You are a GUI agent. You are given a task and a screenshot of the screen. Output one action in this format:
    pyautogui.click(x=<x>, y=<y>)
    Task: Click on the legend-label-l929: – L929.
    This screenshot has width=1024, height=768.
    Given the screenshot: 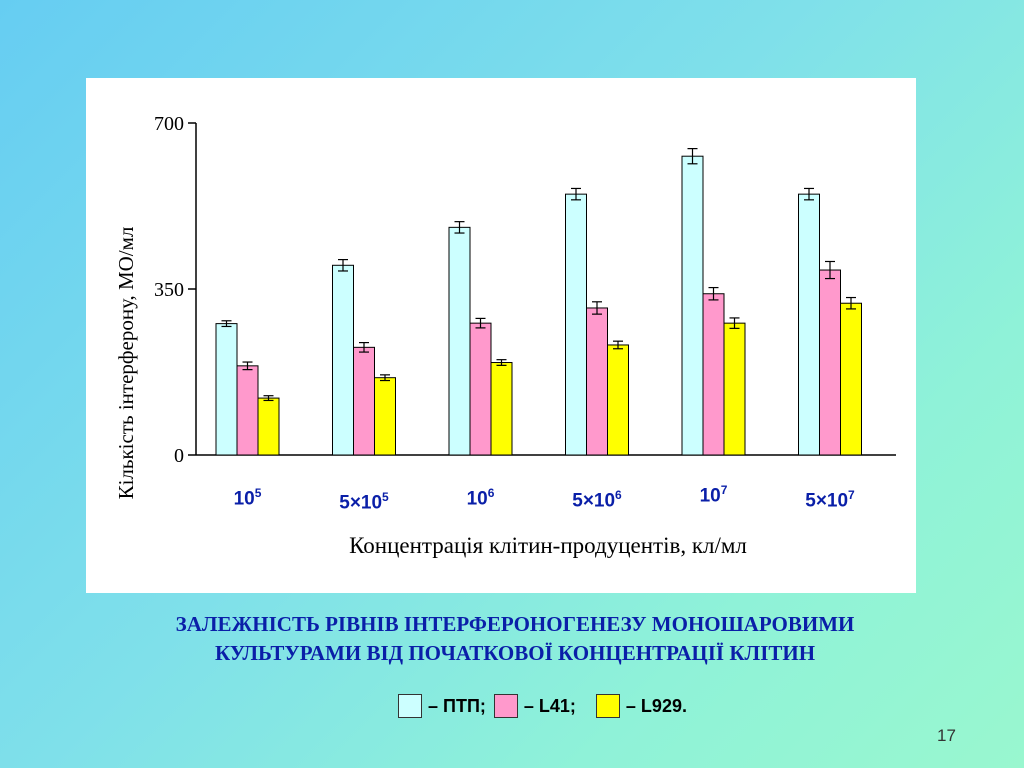 What is the action you would take?
    pyautogui.click(x=656, y=705)
    